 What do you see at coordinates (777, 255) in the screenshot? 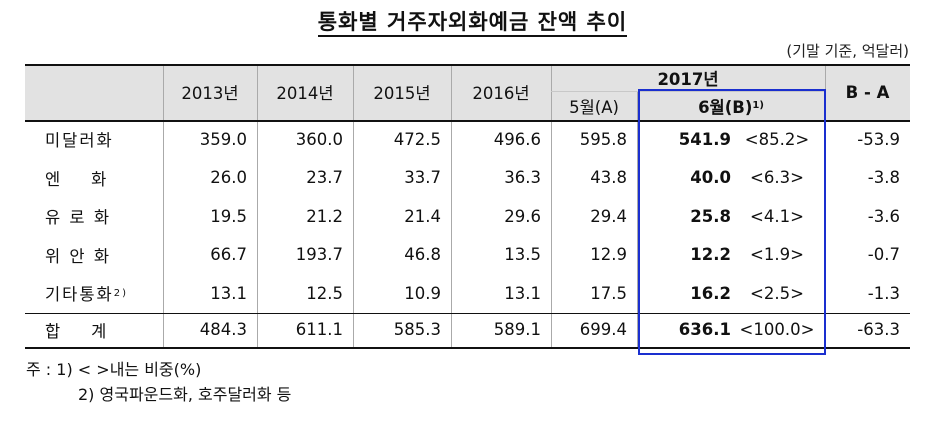
I see `table-row-share: <1.9>` at bounding box center [777, 255].